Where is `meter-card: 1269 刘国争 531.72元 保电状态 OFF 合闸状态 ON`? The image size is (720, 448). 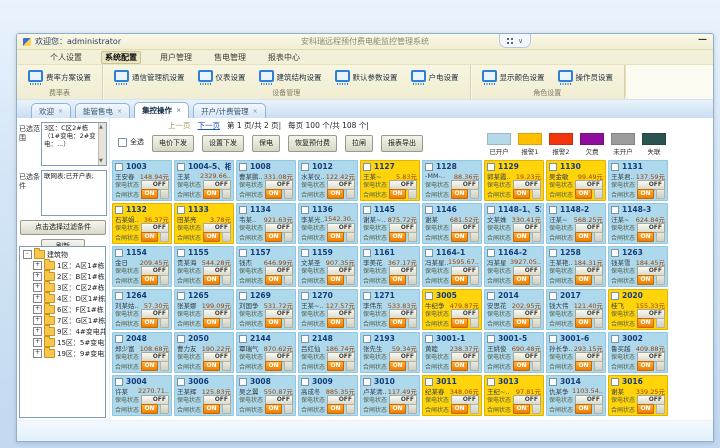 meter-card: 1269 刘国争 531.72元 保电状态 OFF 合闸状态 ON is located at coordinates (266, 309).